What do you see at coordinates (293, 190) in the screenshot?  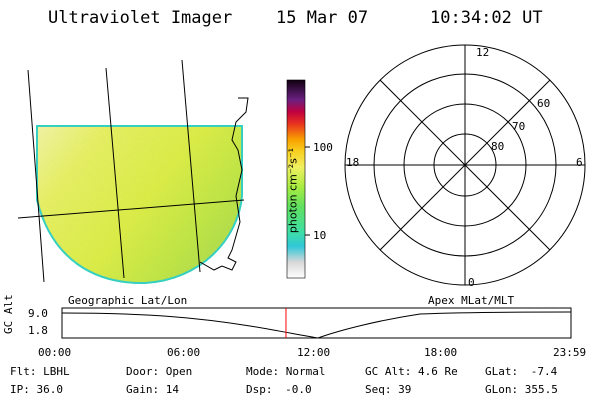 I see `colorbar-unit-label: photon cm⁻²s⁻¹` at bounding box center [293, 190].